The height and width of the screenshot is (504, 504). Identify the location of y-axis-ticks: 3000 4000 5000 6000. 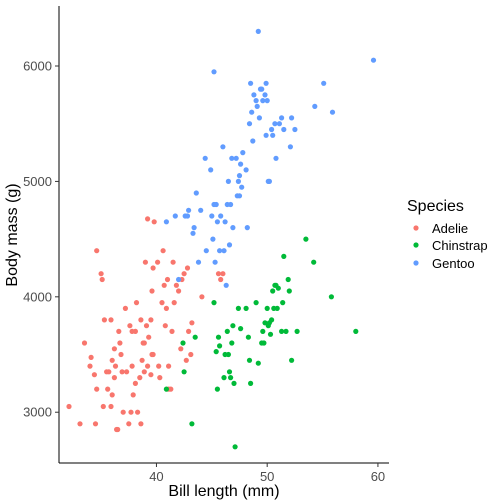
(41, 239).